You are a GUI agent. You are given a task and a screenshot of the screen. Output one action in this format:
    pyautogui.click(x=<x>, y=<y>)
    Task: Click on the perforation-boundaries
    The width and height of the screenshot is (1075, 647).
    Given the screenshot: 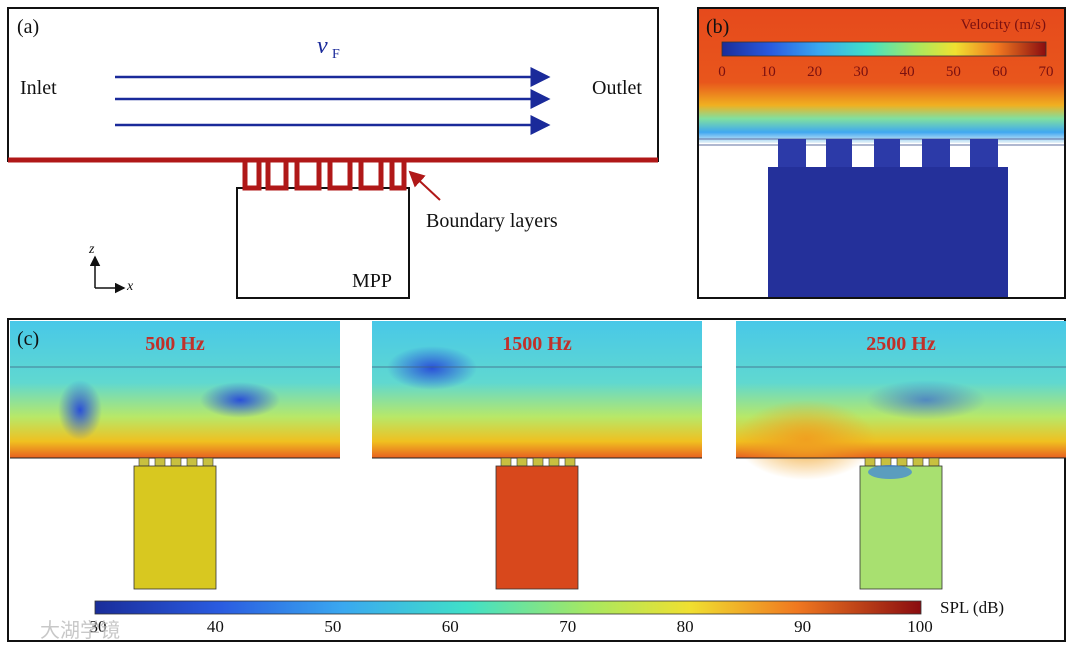 What is the action you would take?
    pyautogui.click(x=324, y=174)
    